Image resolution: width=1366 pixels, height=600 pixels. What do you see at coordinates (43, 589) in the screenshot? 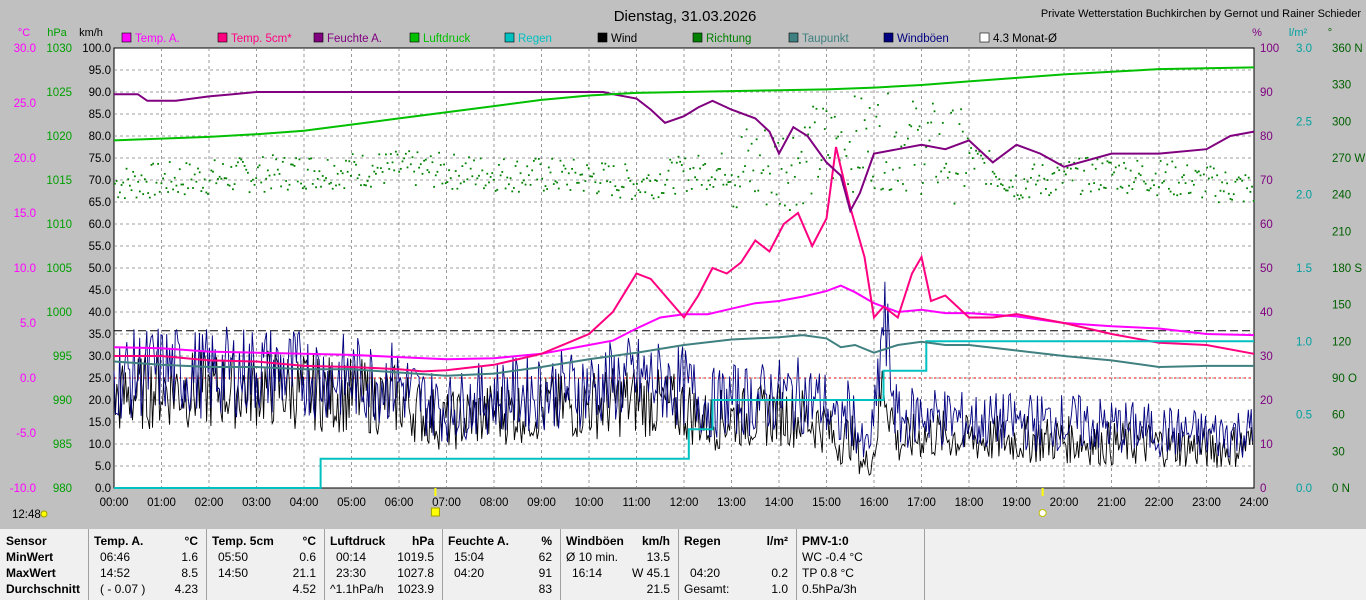
I see `stats-avg-label: Durchschnitt` at bounding box center [43, 589].